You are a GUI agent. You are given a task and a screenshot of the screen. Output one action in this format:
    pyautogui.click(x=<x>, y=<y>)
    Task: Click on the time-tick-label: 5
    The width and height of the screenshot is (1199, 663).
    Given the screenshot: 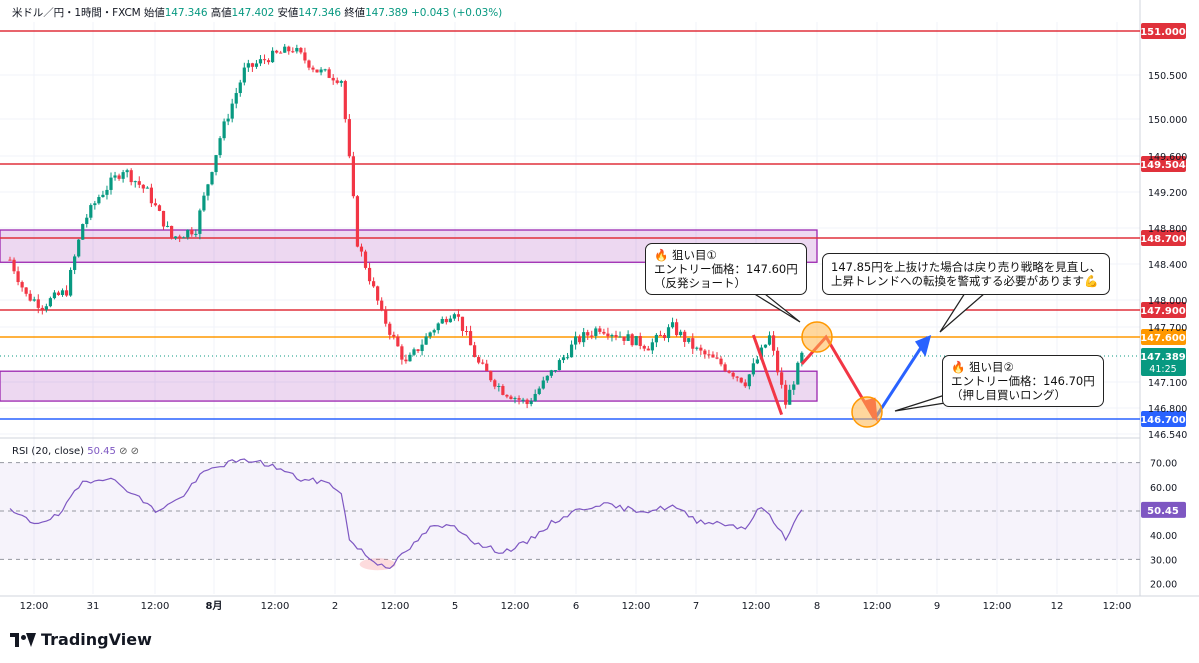 What is the action you would take?
    pyautogui.click(x=455, y=606)
    